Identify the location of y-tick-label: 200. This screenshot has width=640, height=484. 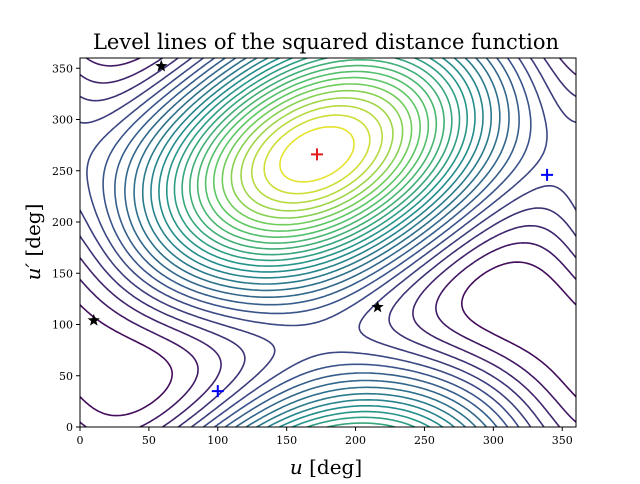
(62, 222).